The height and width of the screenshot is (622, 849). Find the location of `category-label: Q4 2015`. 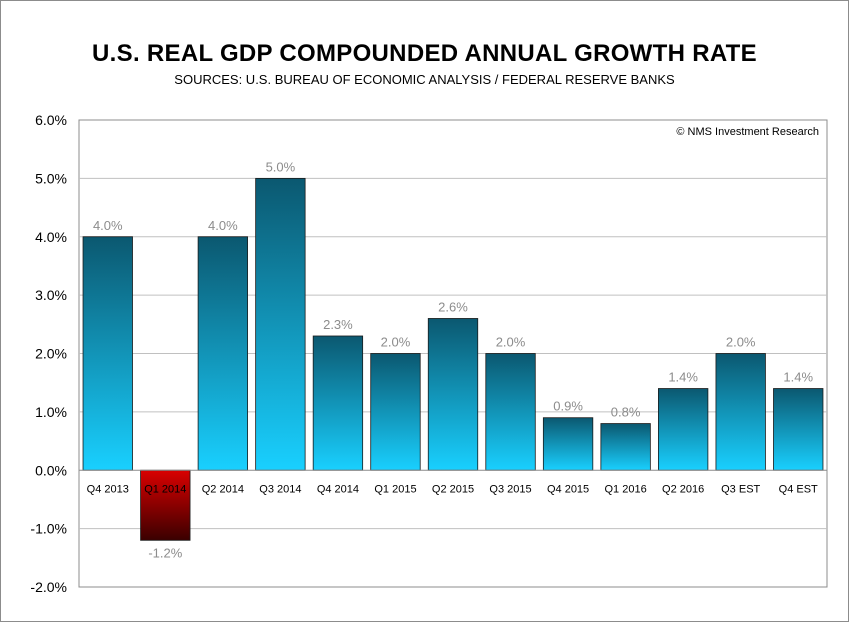

category-label: Q4 2015 is located at coordinates (568, 489).